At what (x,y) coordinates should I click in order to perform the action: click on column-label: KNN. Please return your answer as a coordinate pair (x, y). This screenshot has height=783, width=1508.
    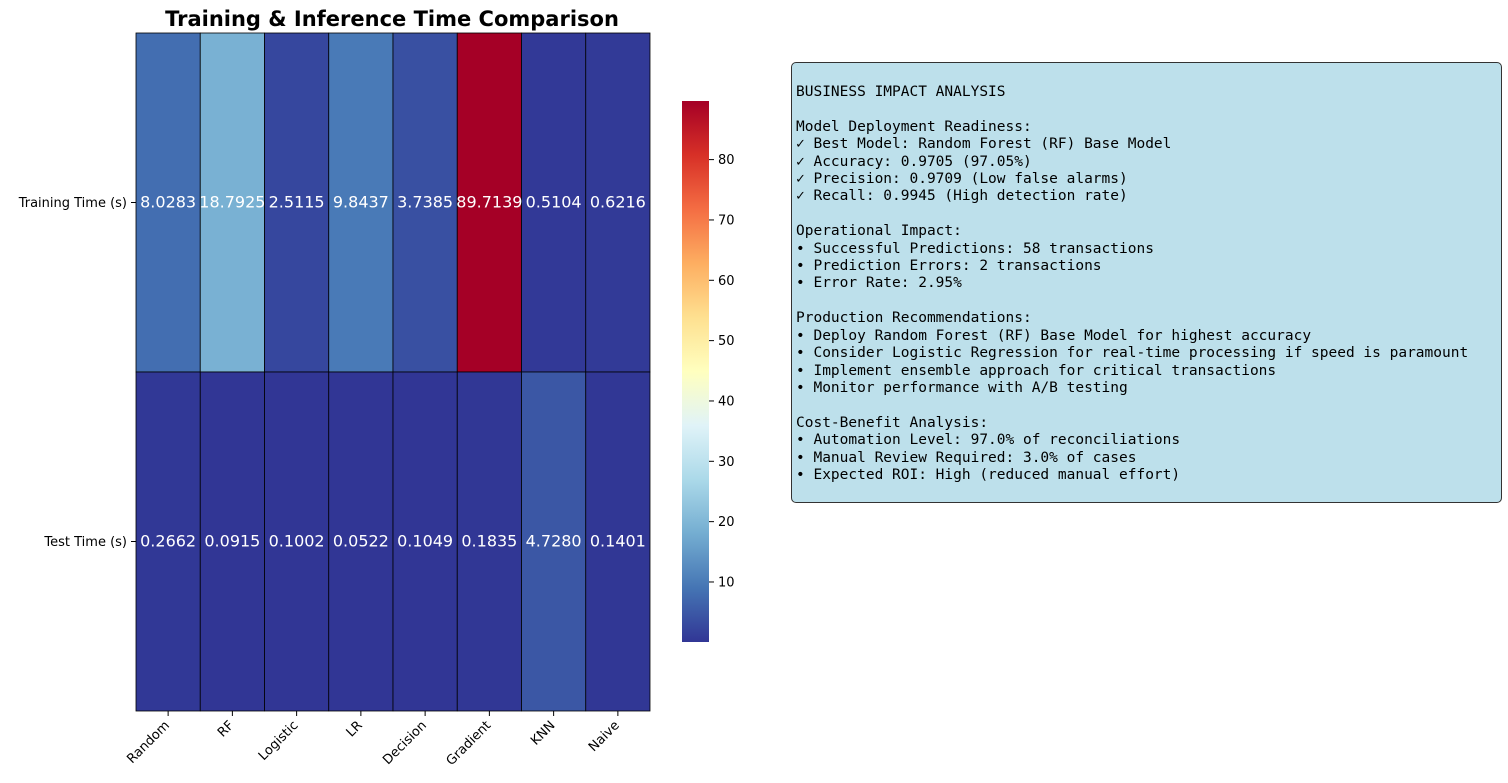
    Looking at the image, I should click on (543, 733).